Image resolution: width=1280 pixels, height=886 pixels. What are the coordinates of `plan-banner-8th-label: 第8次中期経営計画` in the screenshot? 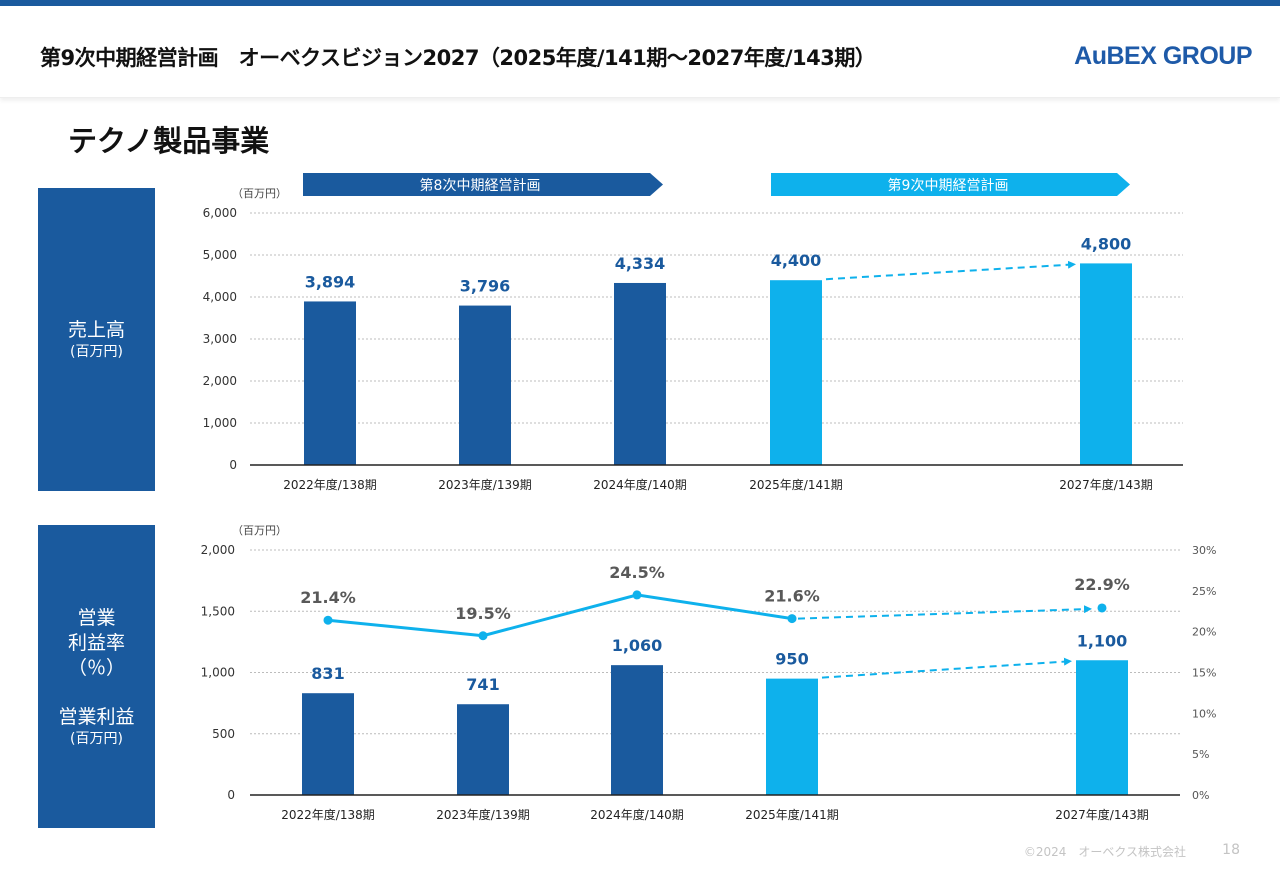 It's located at (480, 185).